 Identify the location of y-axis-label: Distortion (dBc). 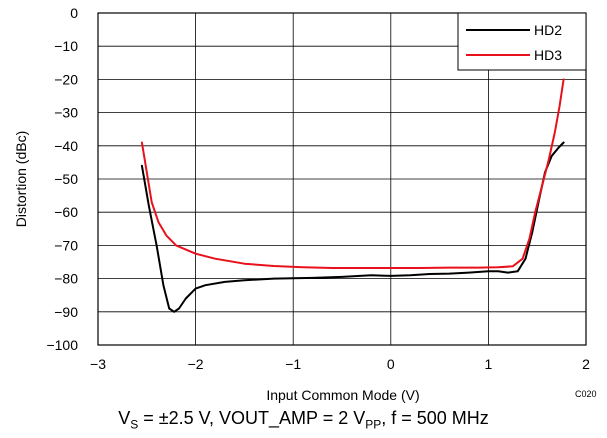
(21, 179).